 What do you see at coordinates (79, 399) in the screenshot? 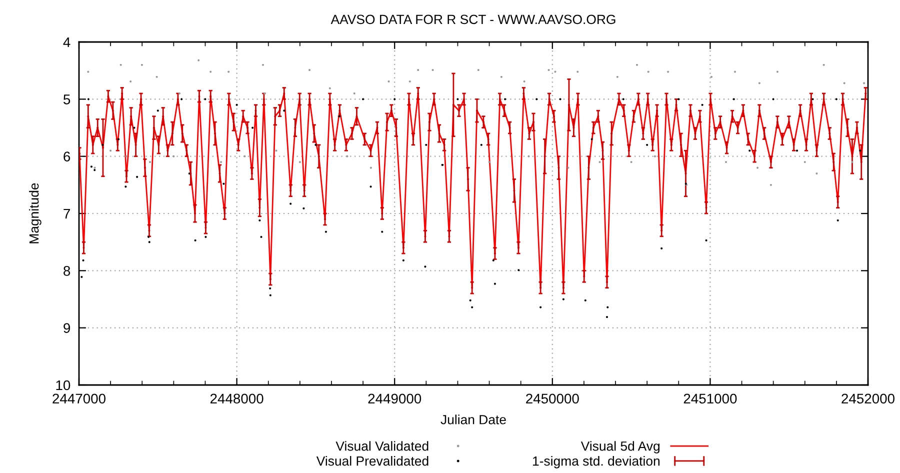
I see `x-tick-label: 2447000` at bounding box center [79, 399].